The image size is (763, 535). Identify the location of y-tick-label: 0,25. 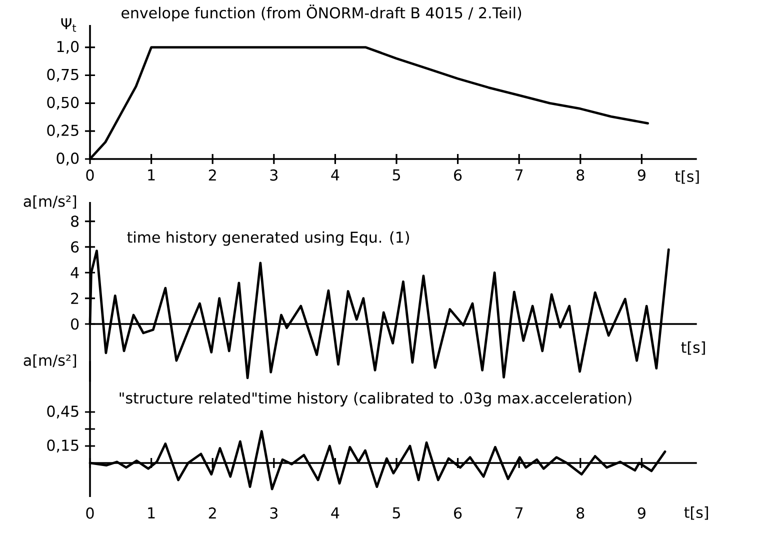
(62, 131).